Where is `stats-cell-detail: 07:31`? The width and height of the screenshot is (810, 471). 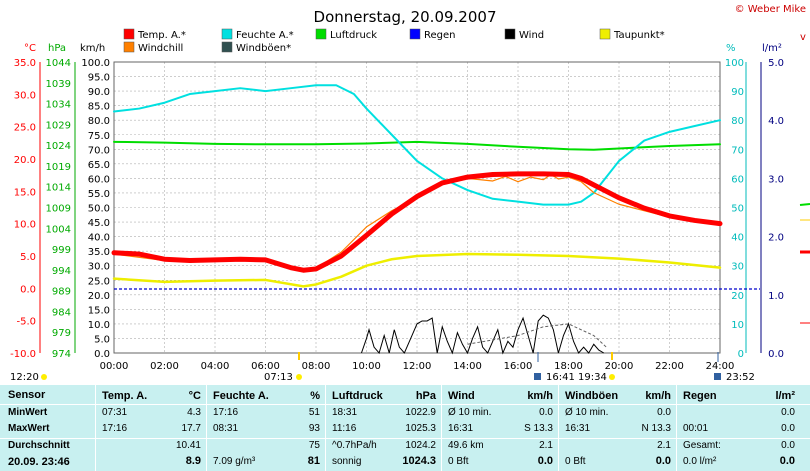
stats-cell-detail: 07:31 is located at coordinates (115, 412).